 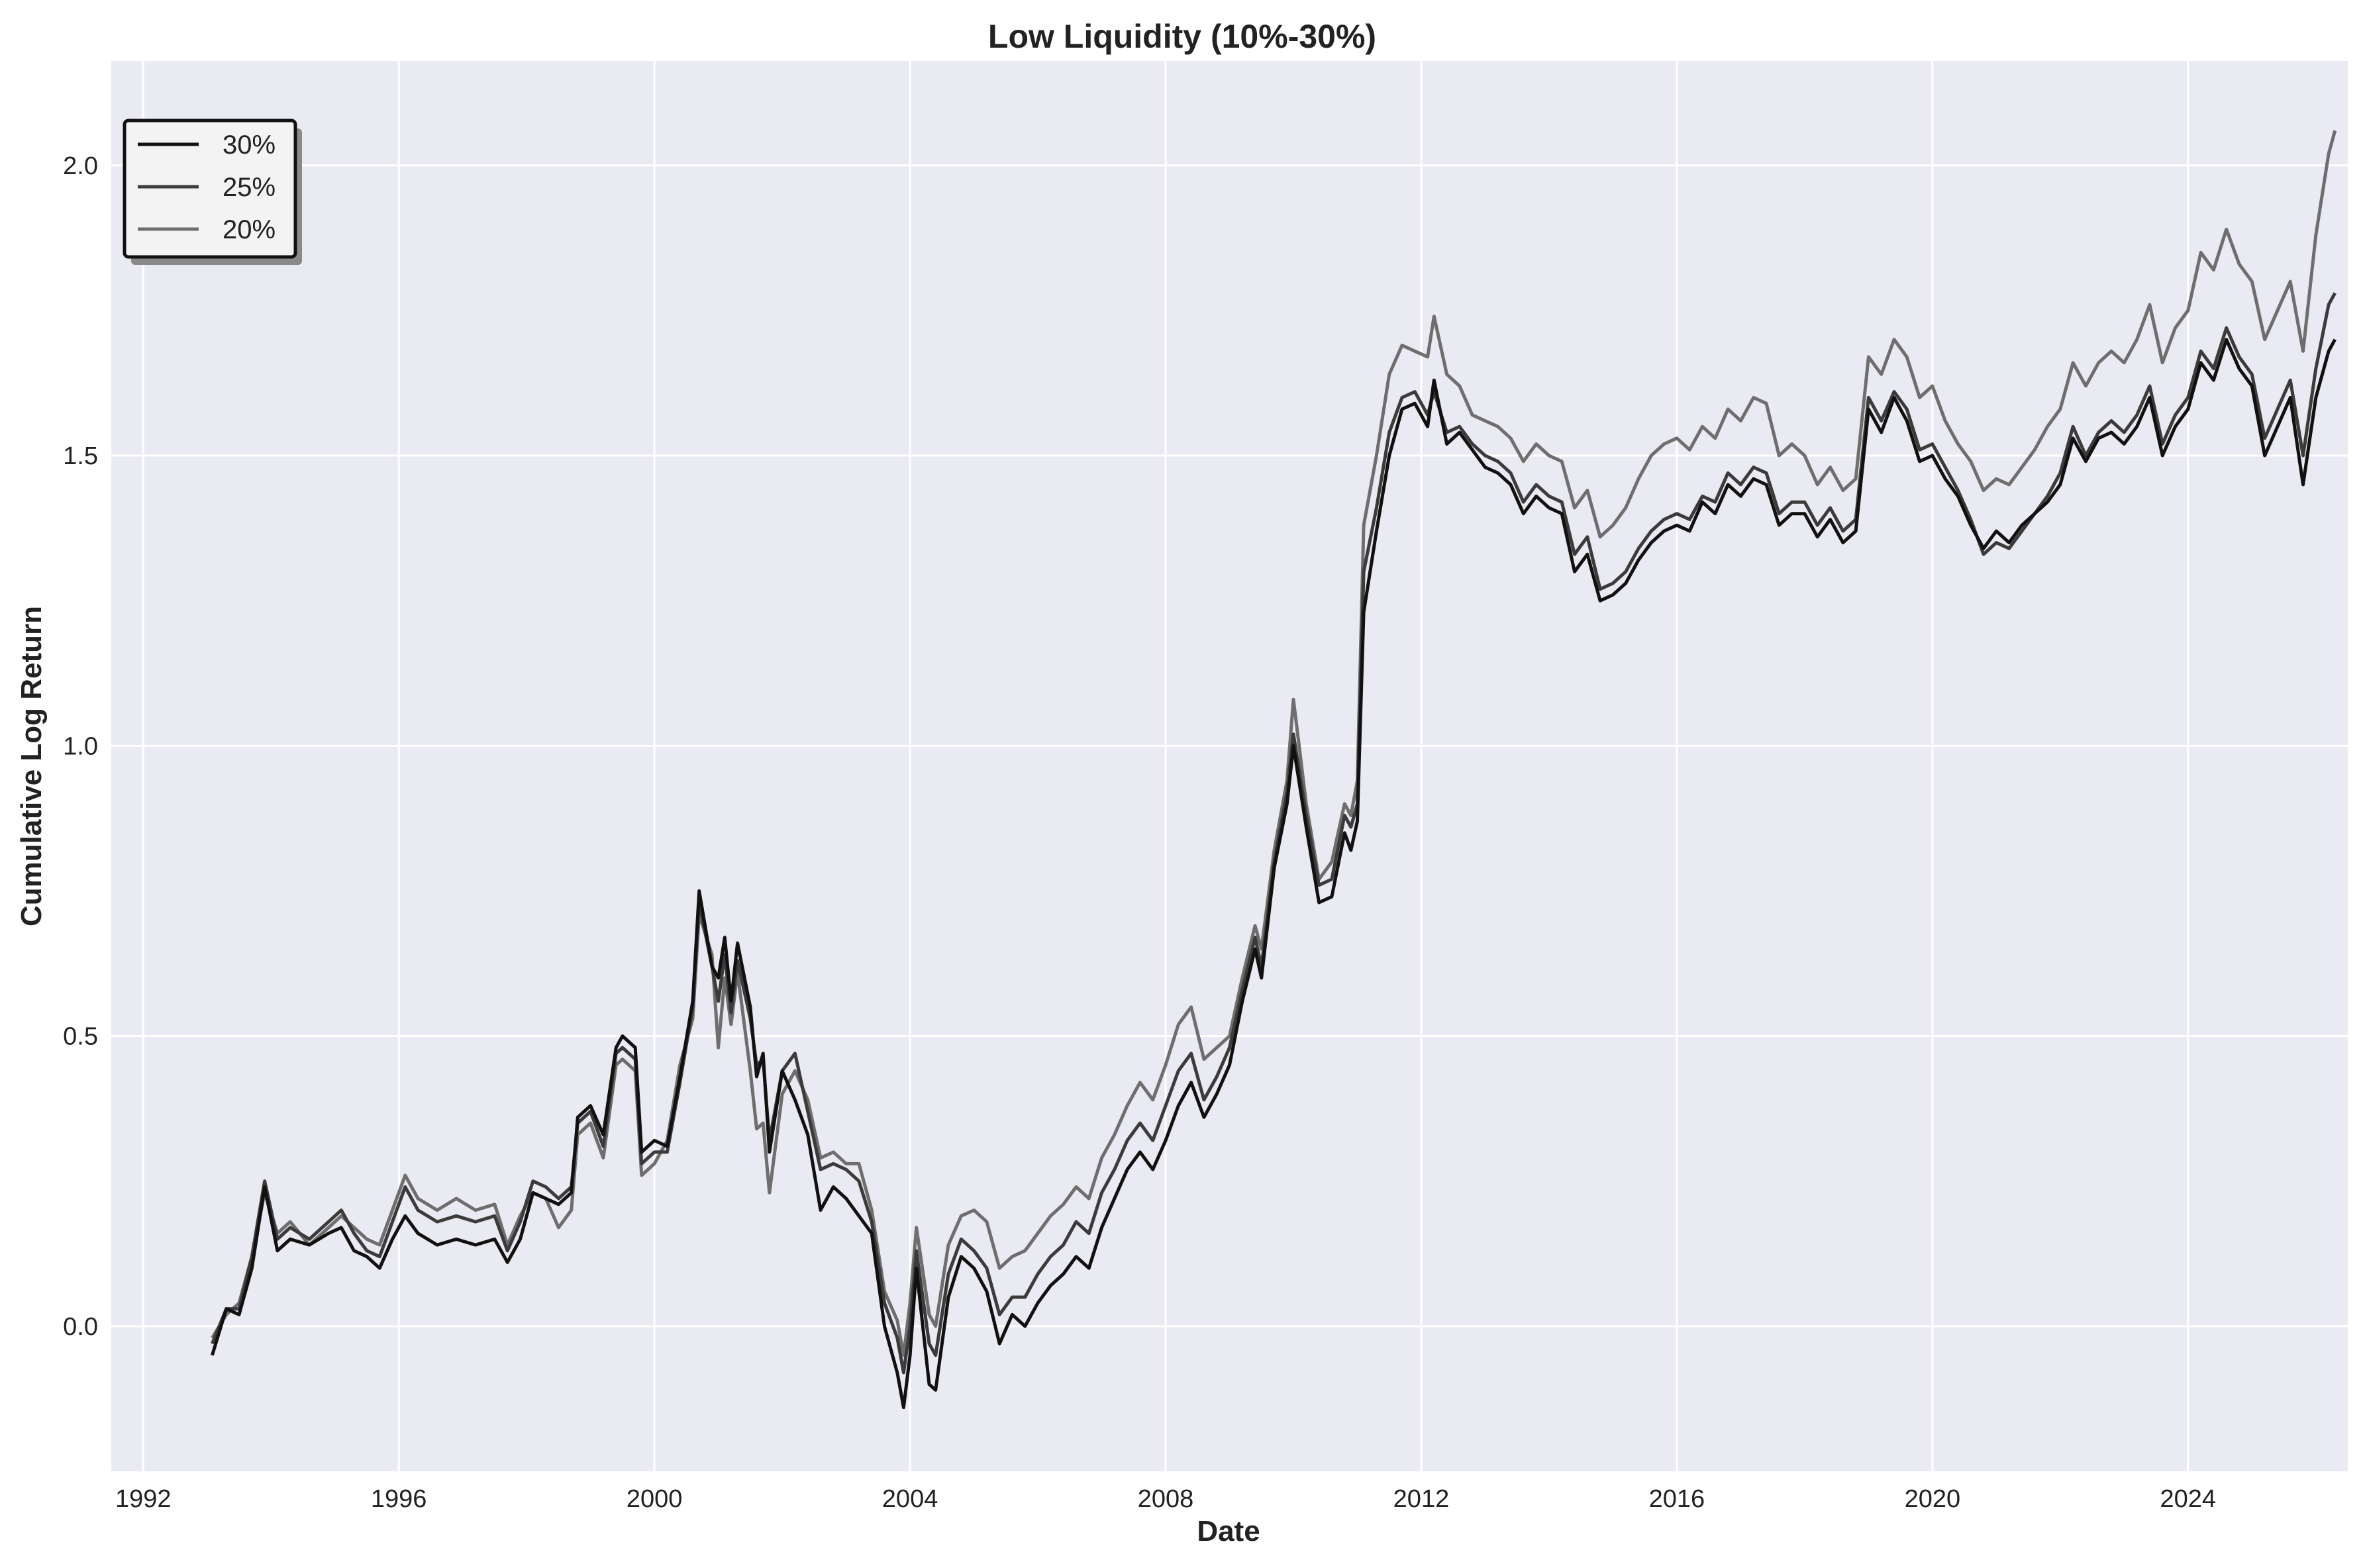 What do you see at coordinates (80, 1327) in the screenshot?
I see `y-tick-label: 0.0` at bounding box center [80, 1327].